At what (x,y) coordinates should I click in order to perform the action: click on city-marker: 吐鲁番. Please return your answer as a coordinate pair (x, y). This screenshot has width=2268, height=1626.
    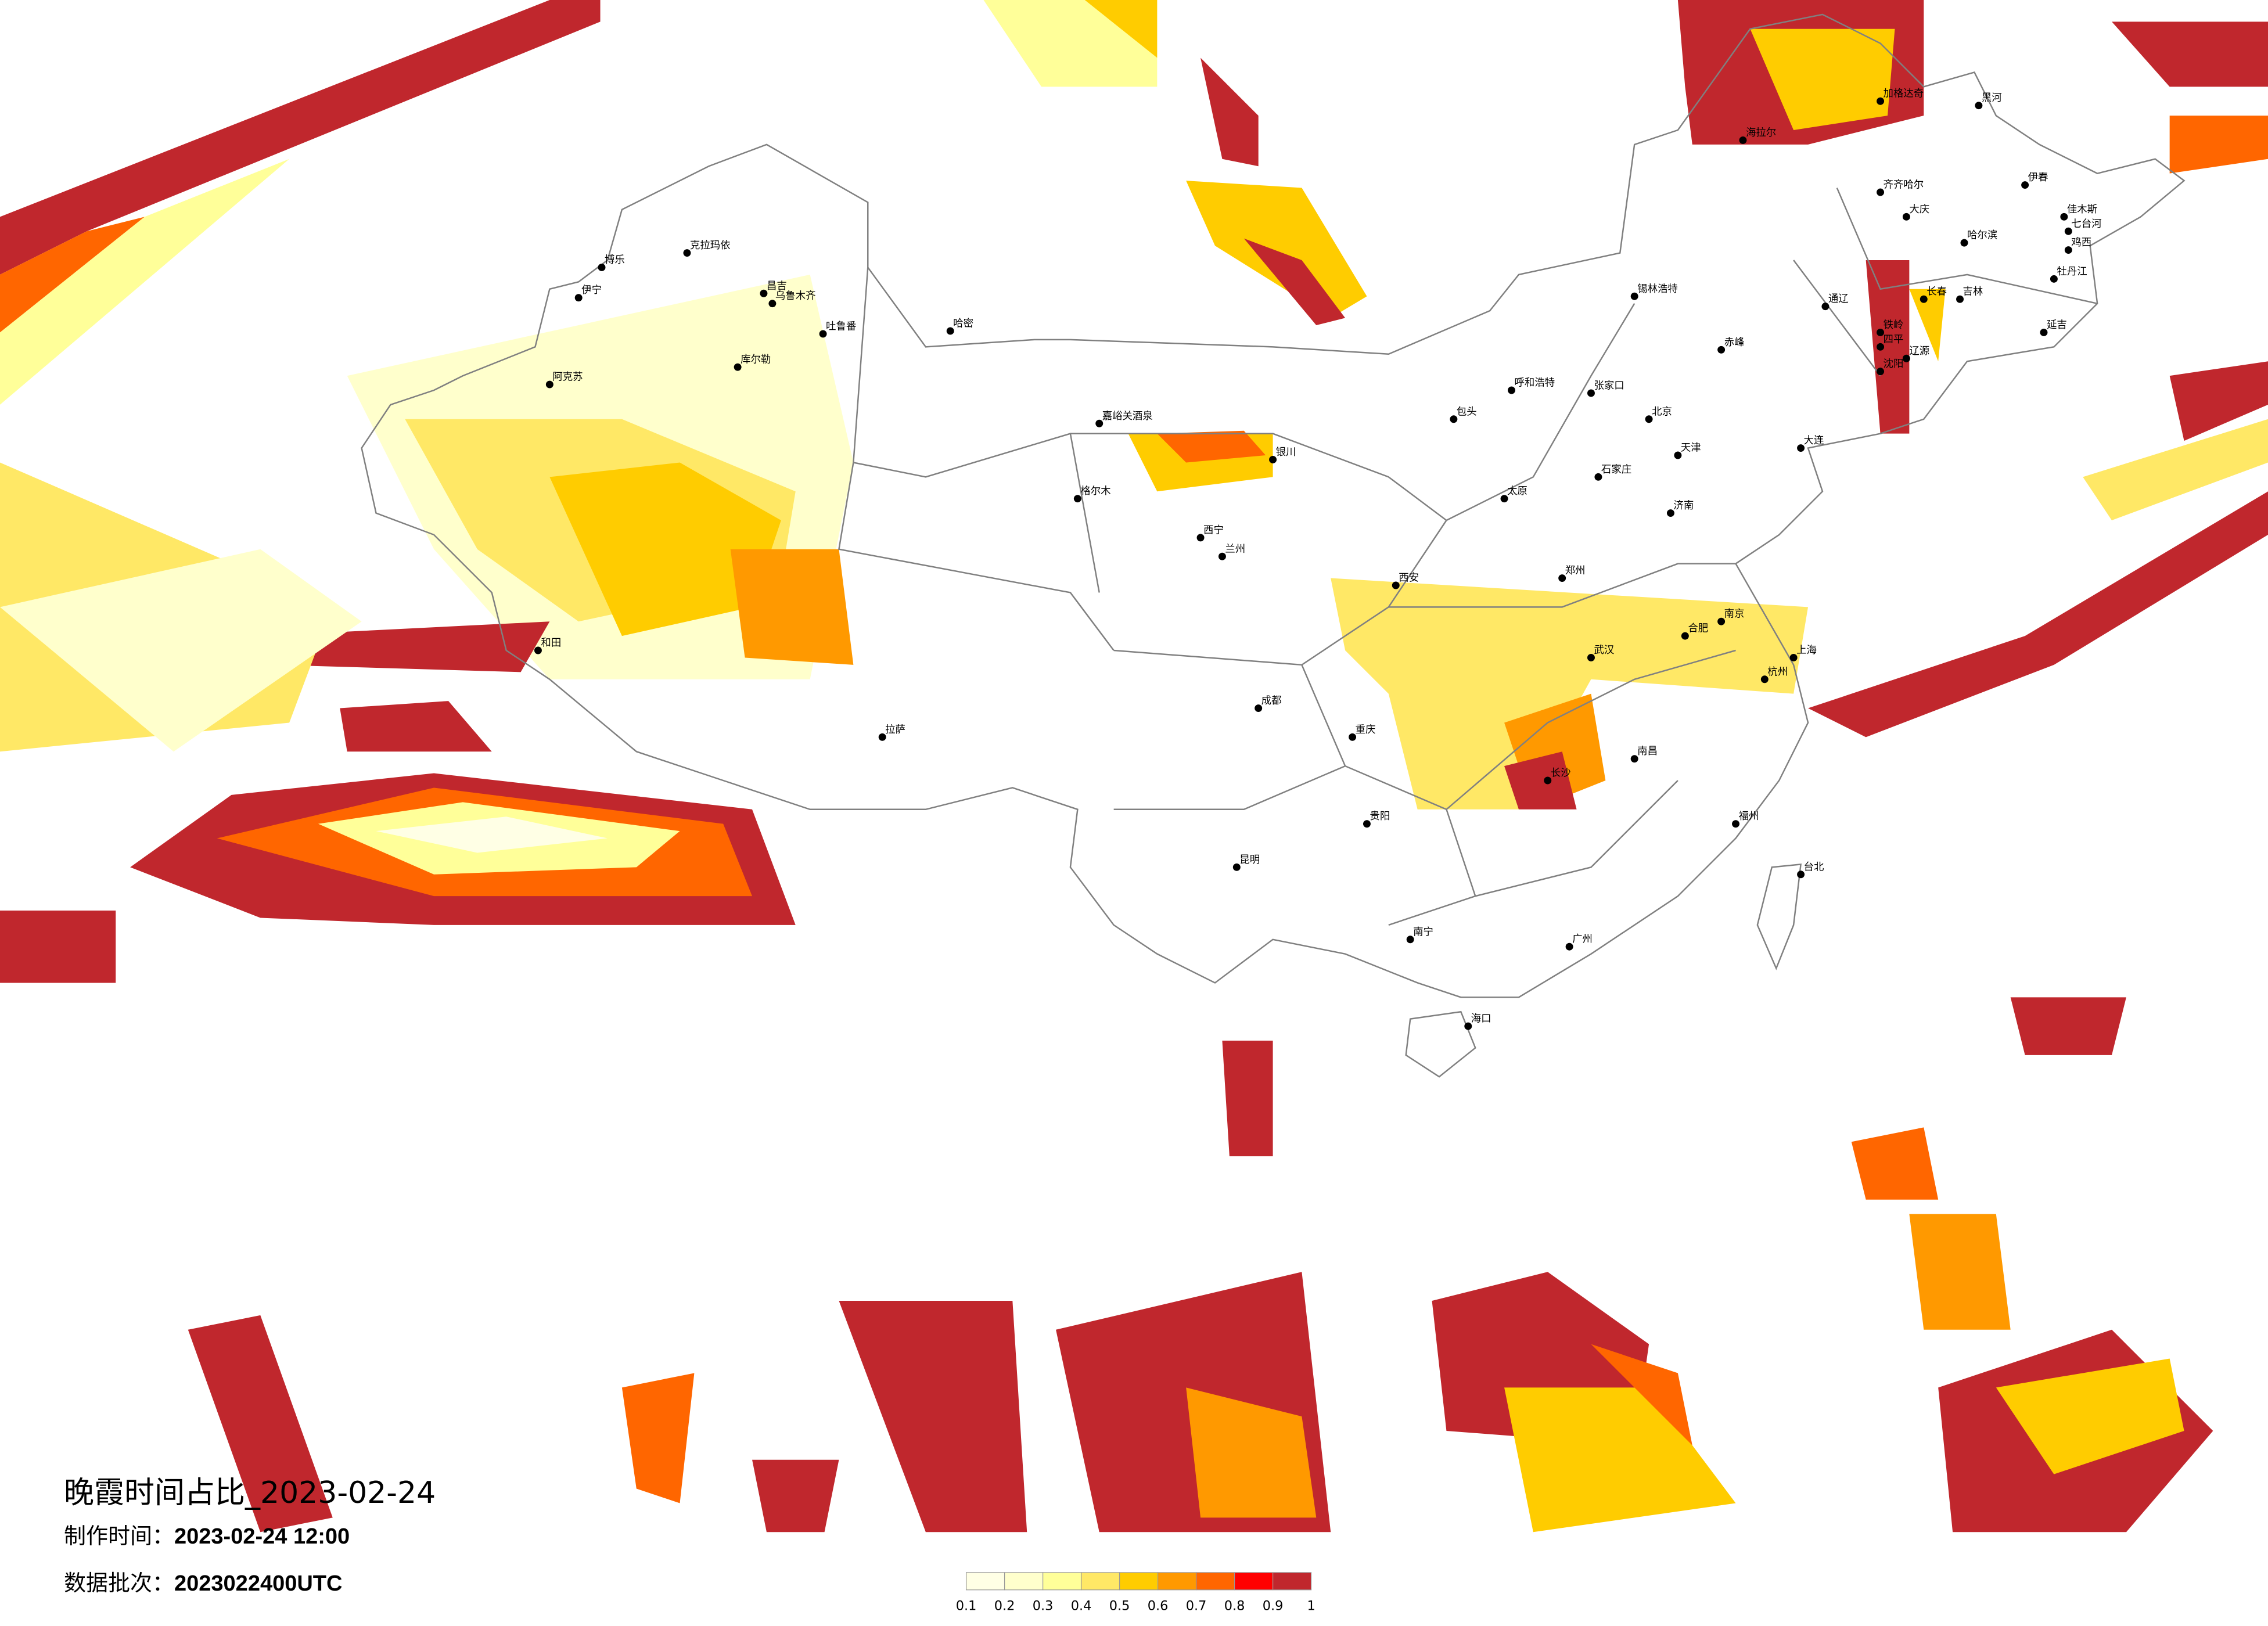
    Looking at the image, I should click on (837, 329).